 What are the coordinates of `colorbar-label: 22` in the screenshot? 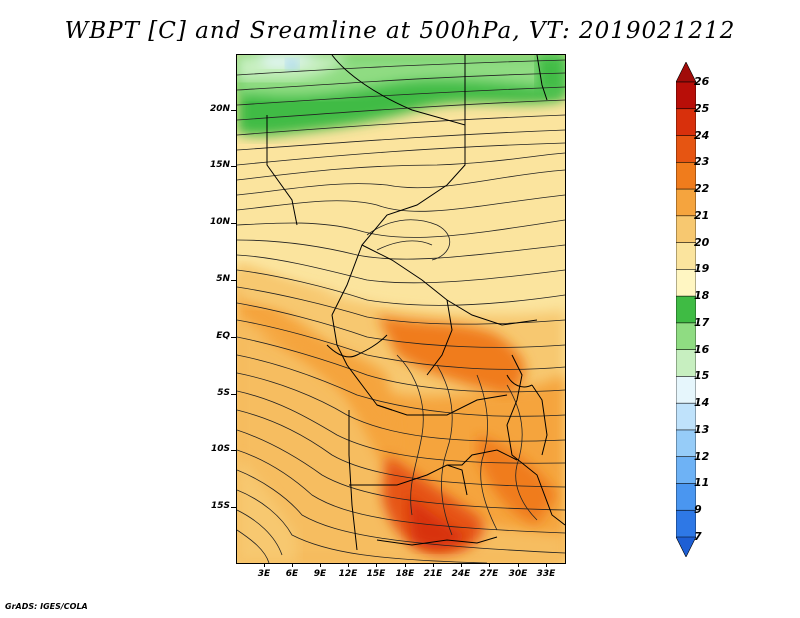 It's located at (702, 189).